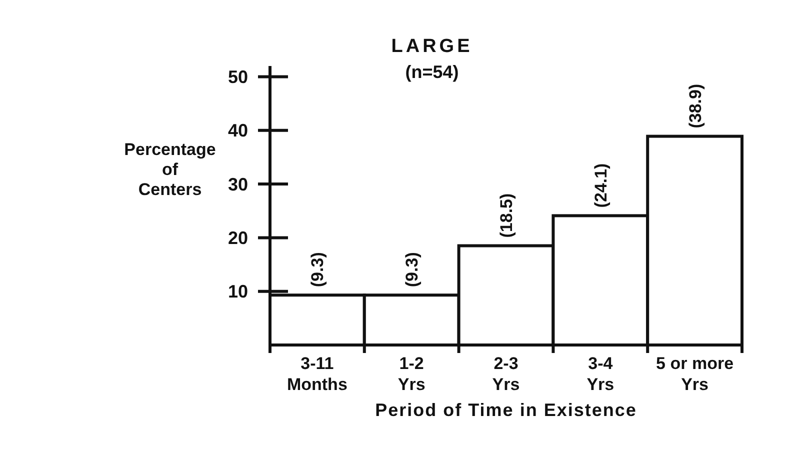 The width and height of the screenshot is (795, 457). I want to click on y-axis-title: Percentage of Centers, so click(170, 169).